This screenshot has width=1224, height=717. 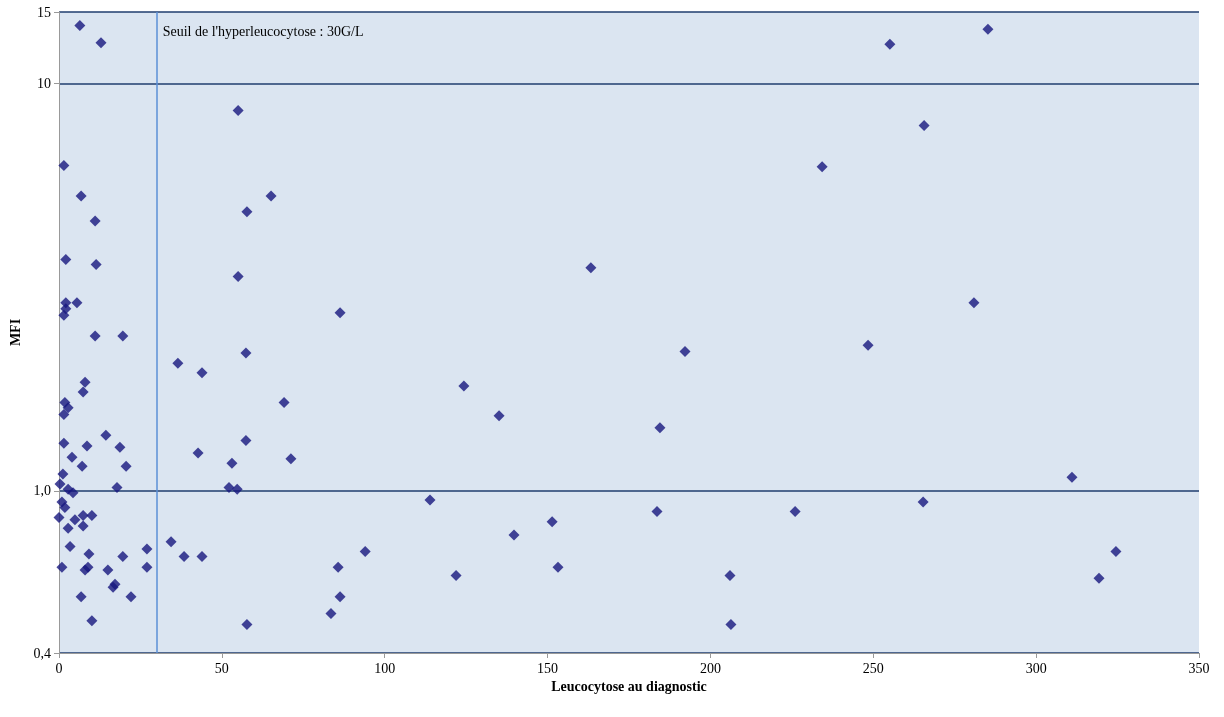 I want to click on y-tick-label: 15, so click(x=44, y=12).